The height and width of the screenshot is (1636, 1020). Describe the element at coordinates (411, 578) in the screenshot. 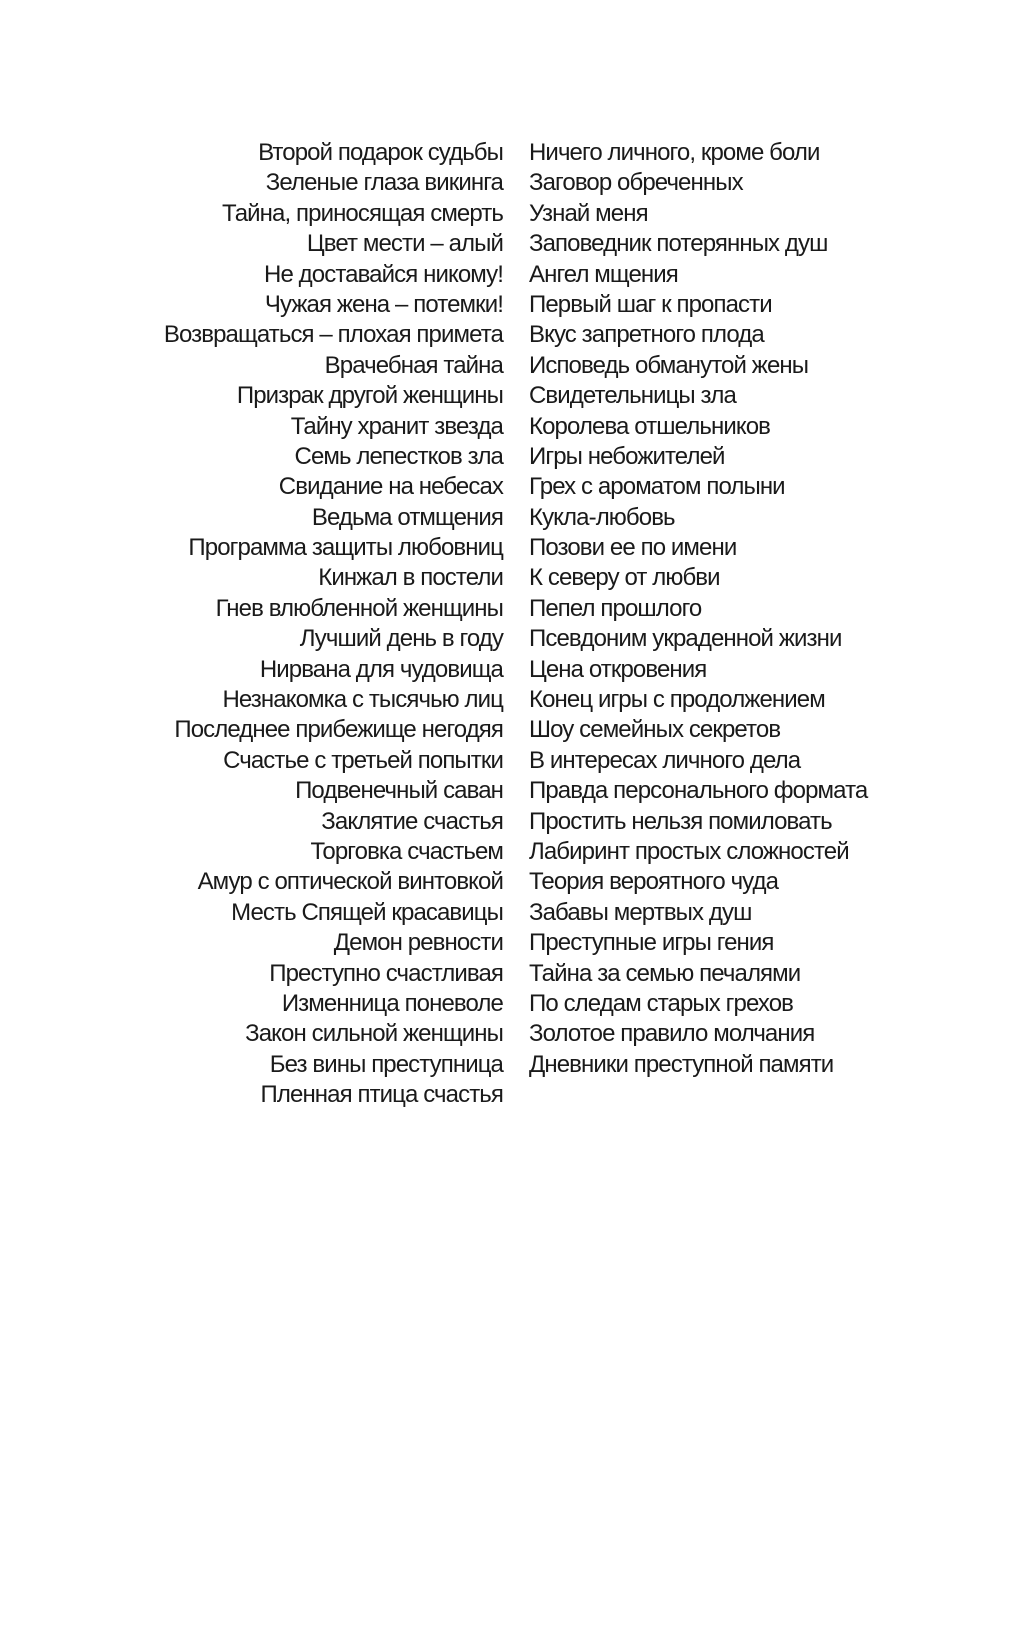

I see `book-title: Кинжал в постели` at that location.